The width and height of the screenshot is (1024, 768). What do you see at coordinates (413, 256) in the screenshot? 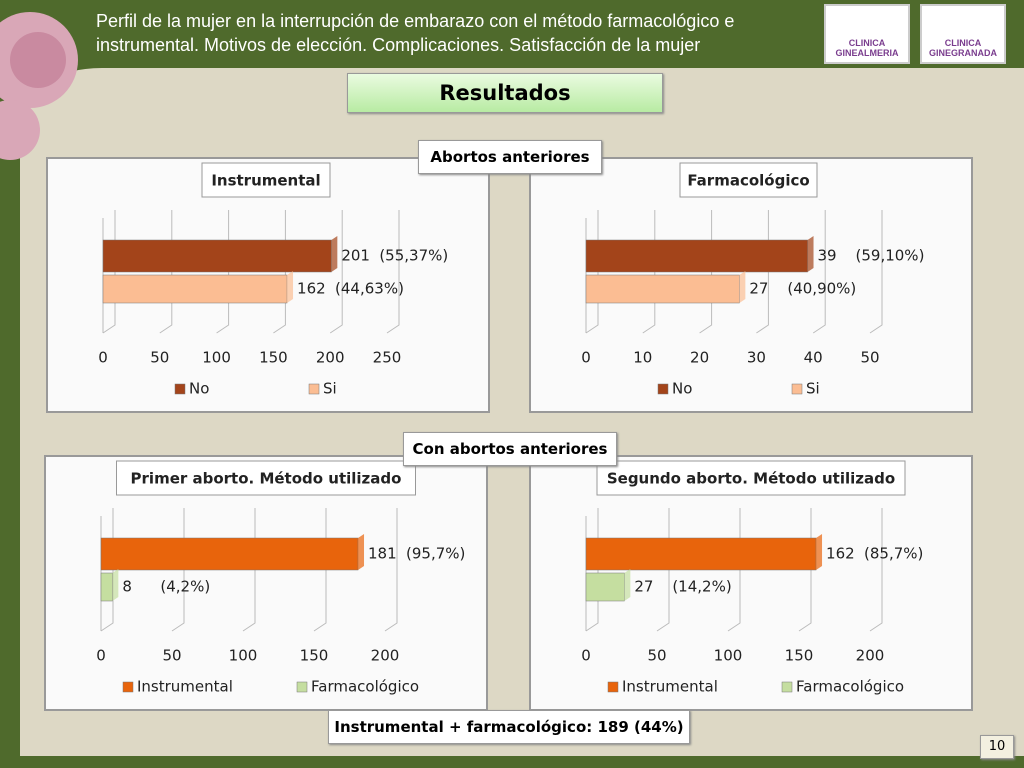
I see `share-label: (55,37%)` at bounding box center [413, 256].